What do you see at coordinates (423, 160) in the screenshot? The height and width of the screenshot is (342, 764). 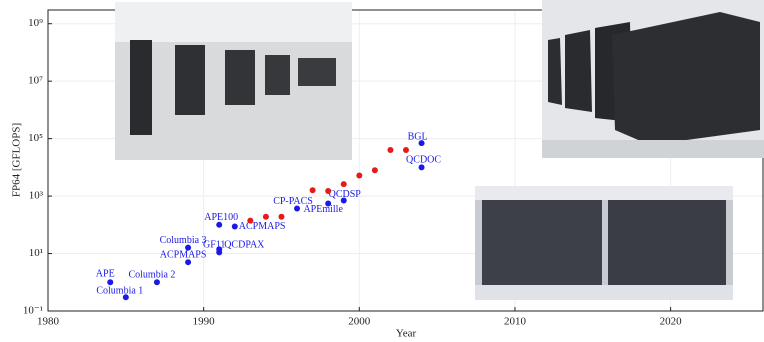 I see `point-label: QCDOC` at bounding box center [423, 160].